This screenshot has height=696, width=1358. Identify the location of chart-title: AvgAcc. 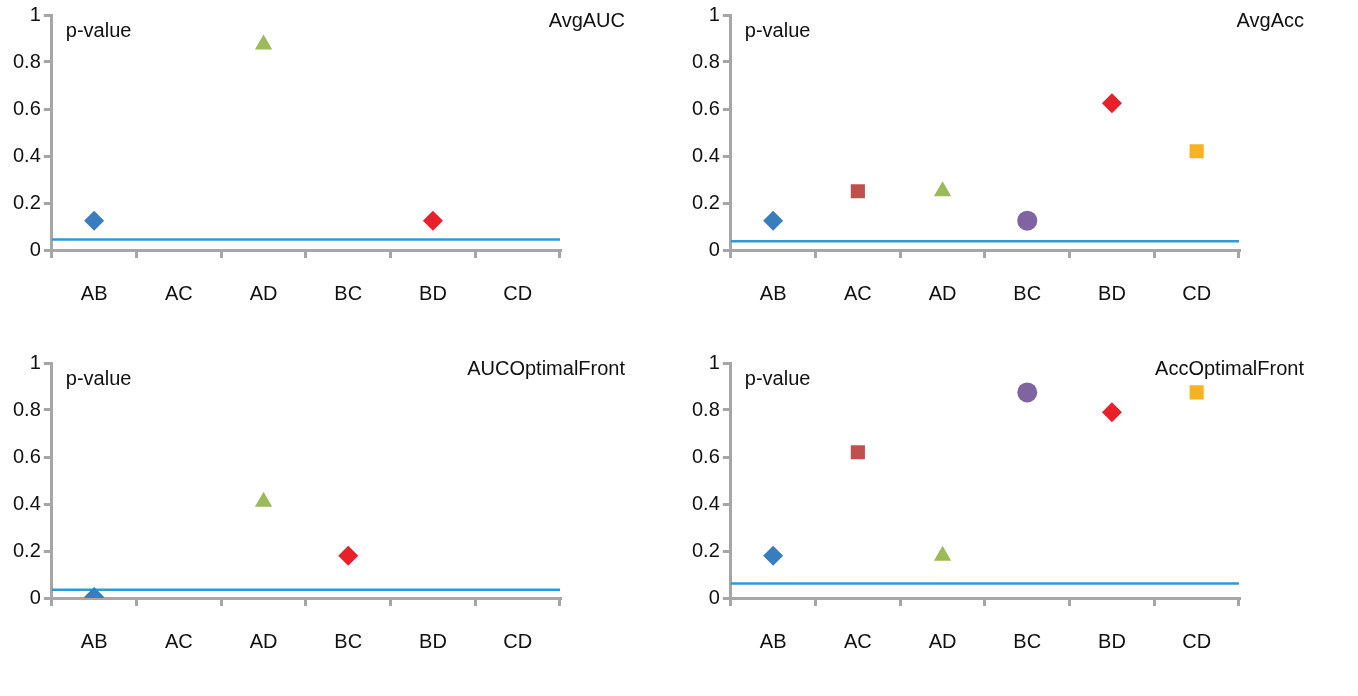
(1270, 19).